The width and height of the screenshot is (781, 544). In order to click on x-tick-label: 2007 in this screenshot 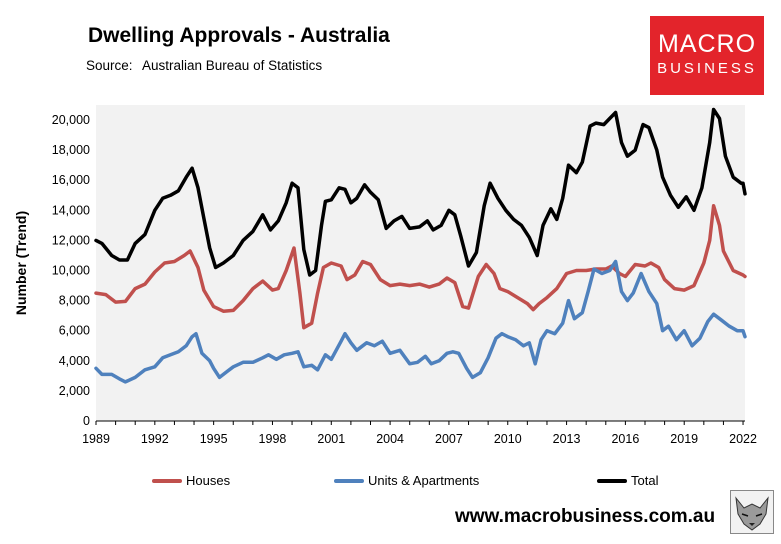, I will do `click(449, 439)`.